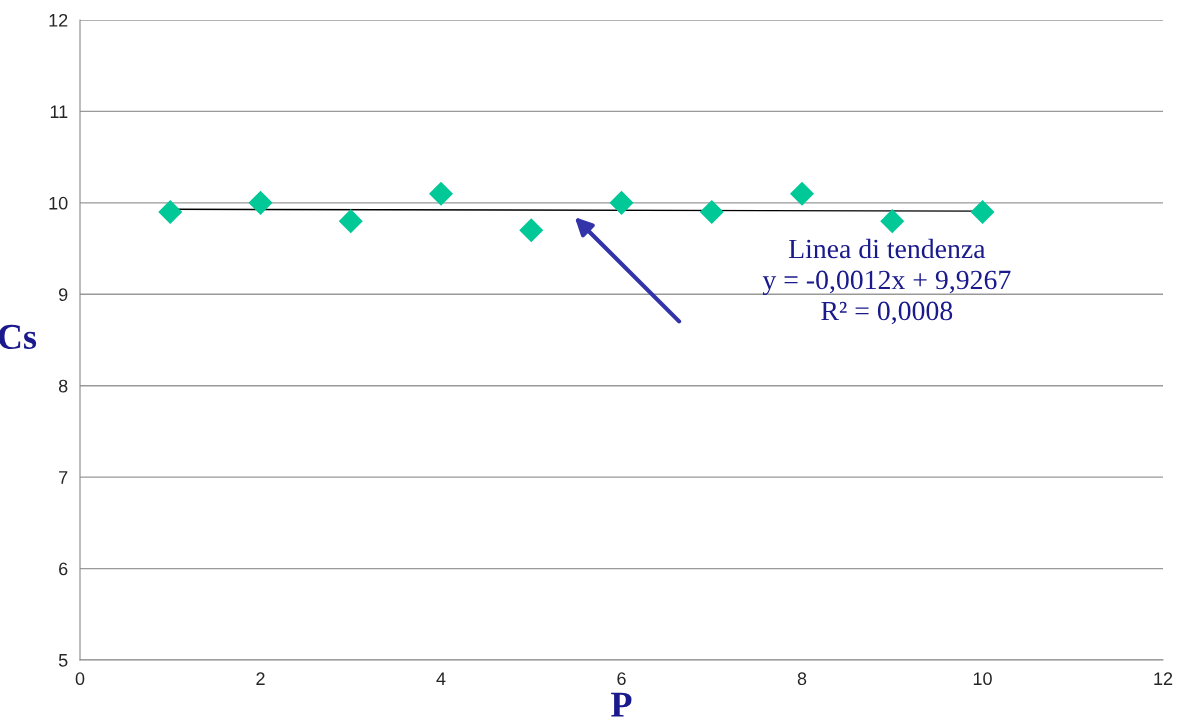 Image resolution: width=1177 pixels, height=720 pixels. Describe the element at coordinates (260, 678) in the screenshot. I see `x-tick-label: 2` at that location.